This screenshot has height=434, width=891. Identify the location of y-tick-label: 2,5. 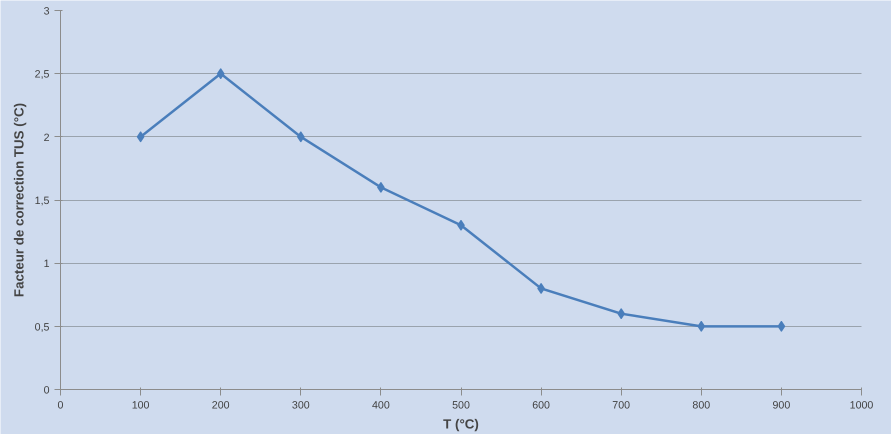
(42, 74).